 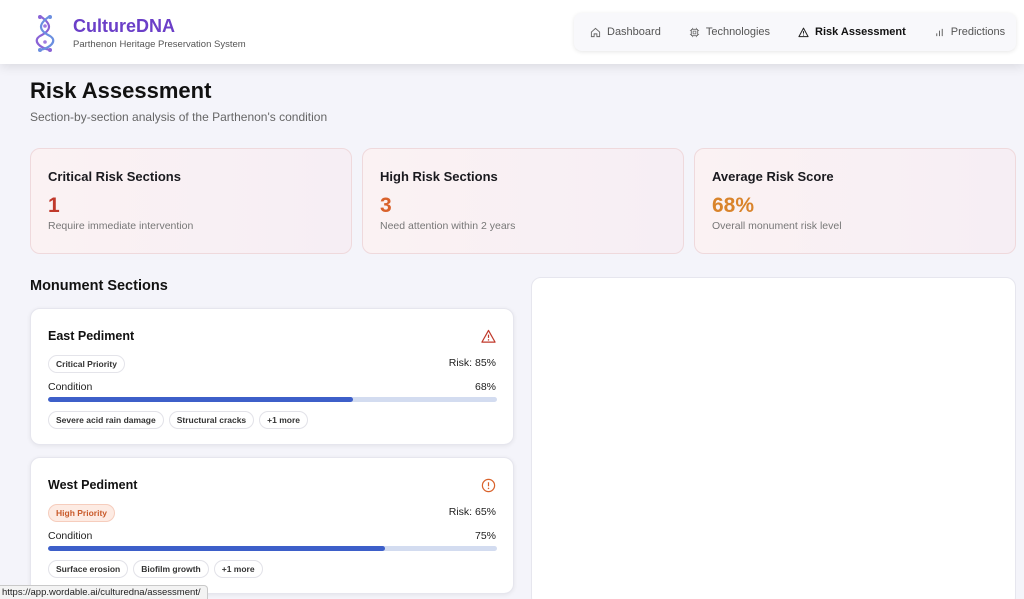 What do you see at coordinates (88, 569) in the screenshot?
I see `issue-tag: Surface erosion` at bounding box center [88, 569].